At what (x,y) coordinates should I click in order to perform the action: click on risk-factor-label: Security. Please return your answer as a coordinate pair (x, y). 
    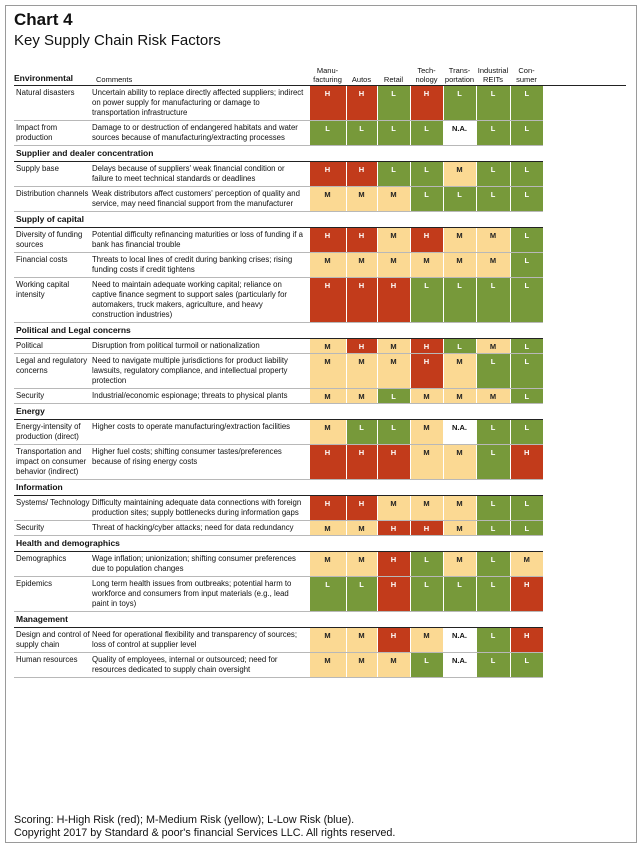
    Looking at the image, I should click on (52, 528).